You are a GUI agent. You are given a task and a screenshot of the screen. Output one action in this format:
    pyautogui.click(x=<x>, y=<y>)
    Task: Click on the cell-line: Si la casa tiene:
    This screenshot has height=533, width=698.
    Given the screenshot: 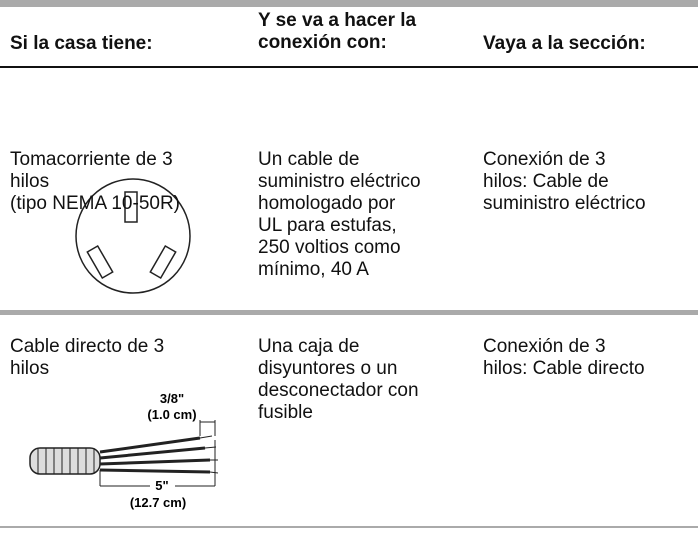 What is the action you would take?
    pyautogui.click(x=81, y=43)
    